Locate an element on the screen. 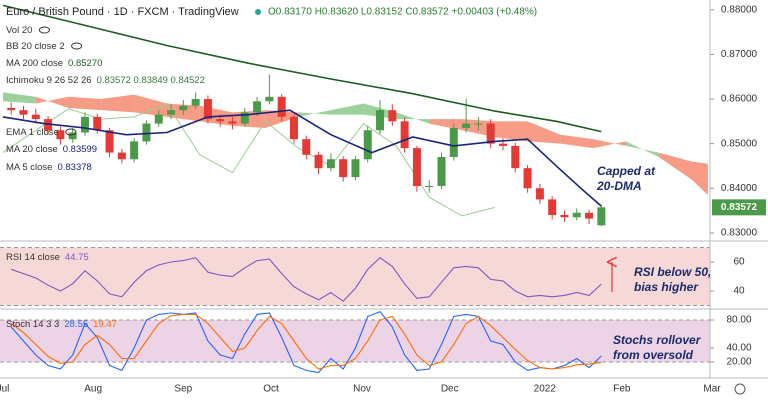 The height and width of the screenshot is (400, 768). indicator-legend: MA 200 close 0.85270 is located at coordinates (54, 63).